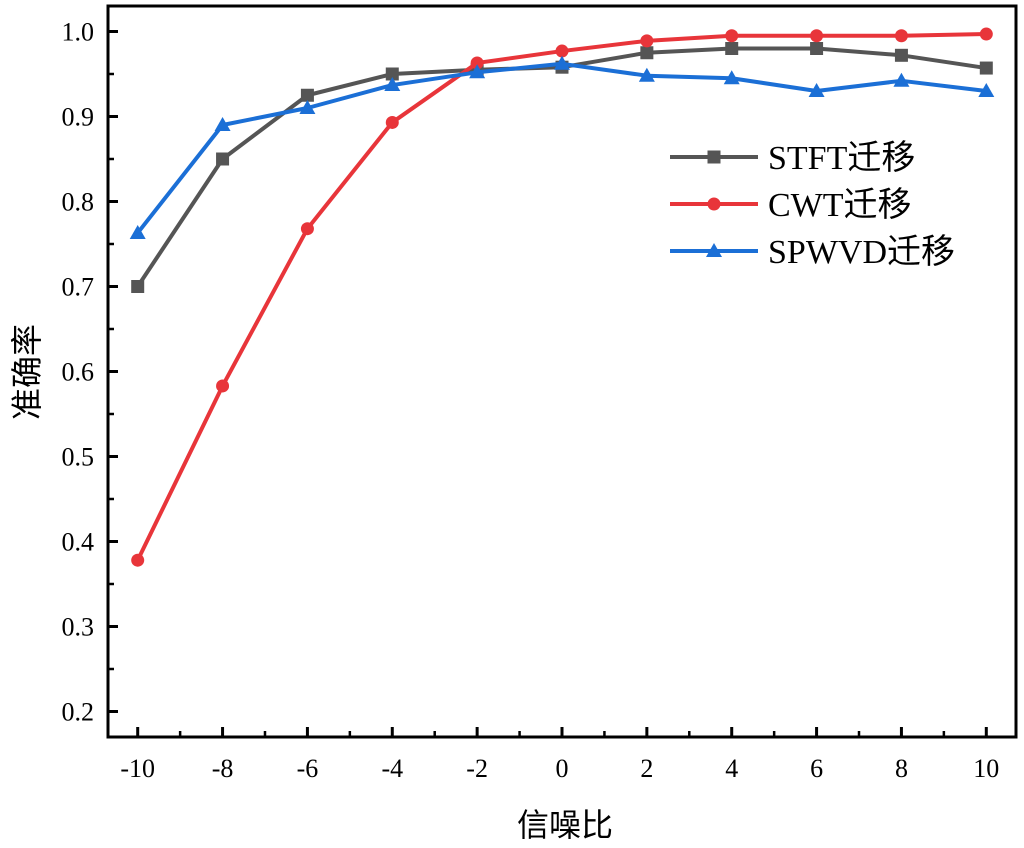  I want to click on legend-label: CWT迁移, so click(840, 205).